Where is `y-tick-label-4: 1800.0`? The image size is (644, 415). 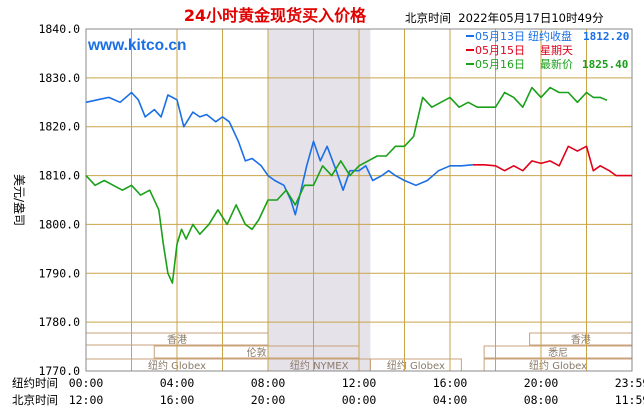 y-tick-label-4: 1800.0 is located at coordinates (59, 224).